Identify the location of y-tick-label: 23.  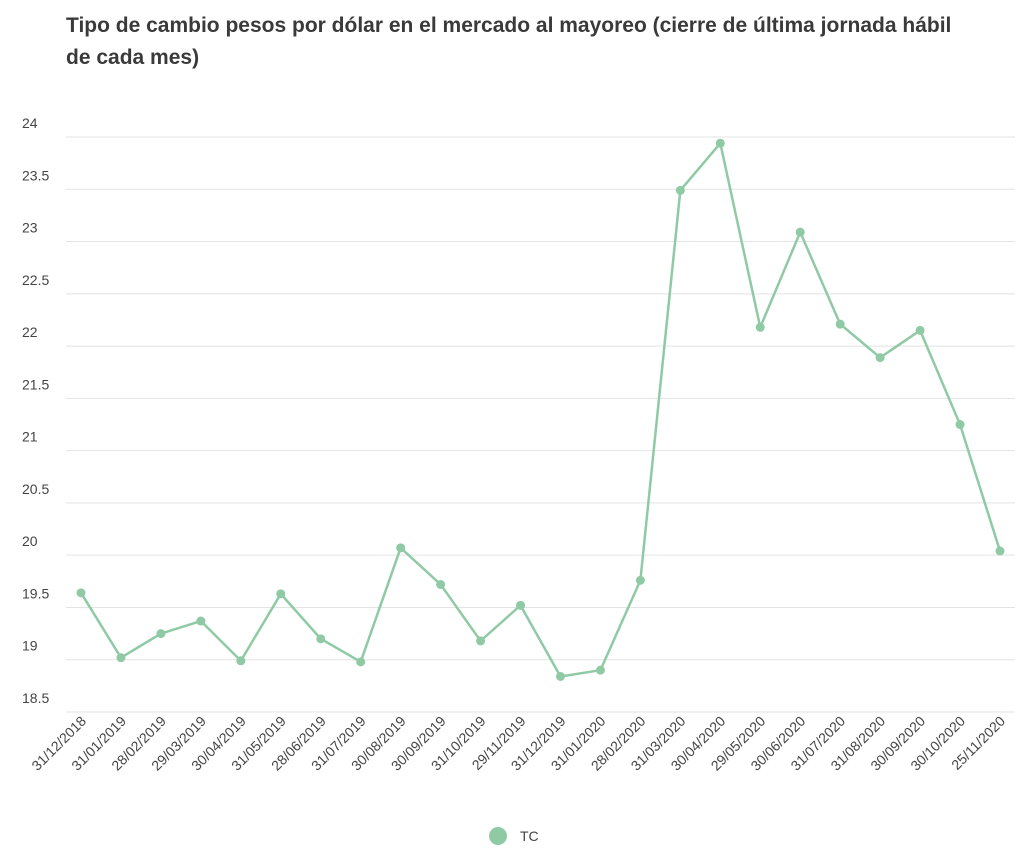
(30, 228).